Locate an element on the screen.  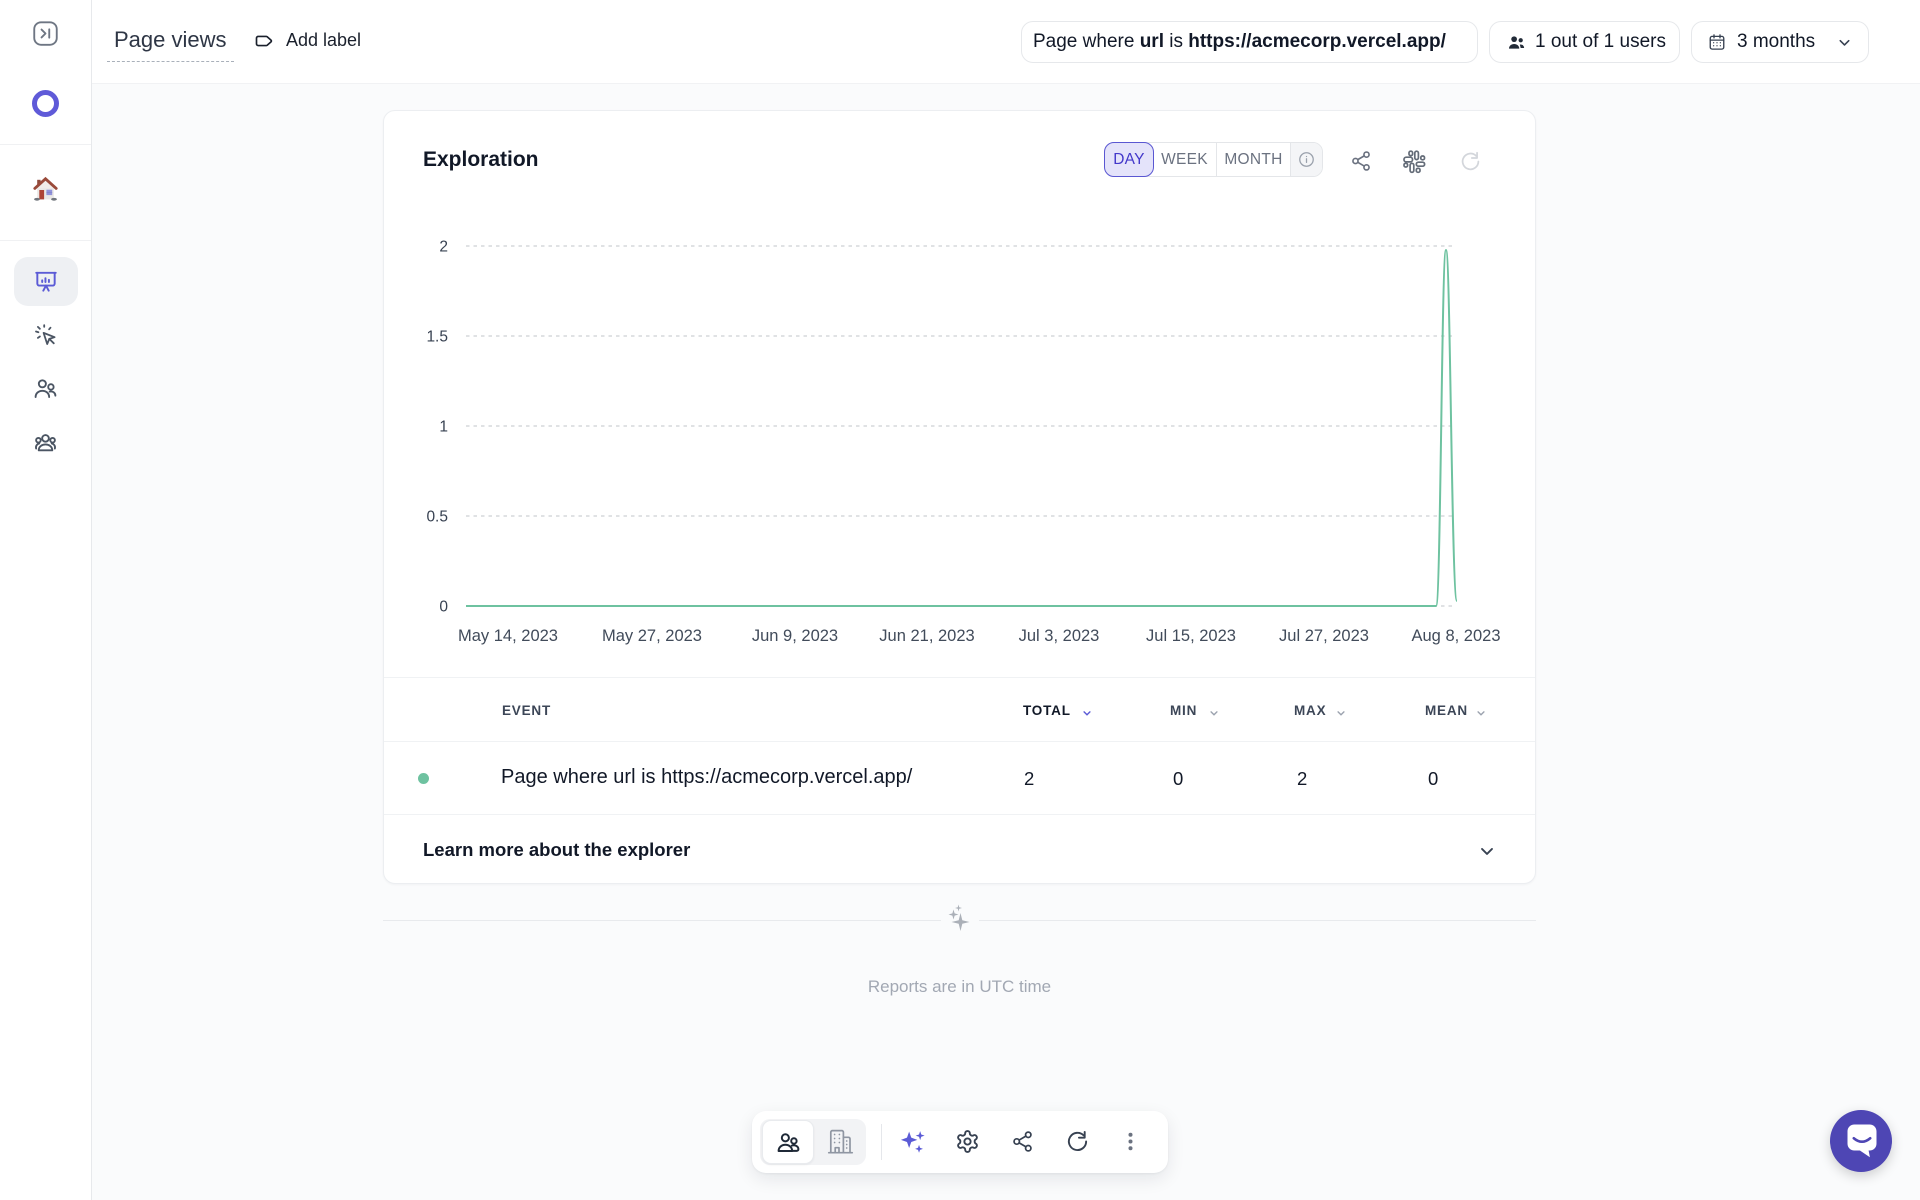
svg-text: 0.5 is located at coordinates (437, 517).